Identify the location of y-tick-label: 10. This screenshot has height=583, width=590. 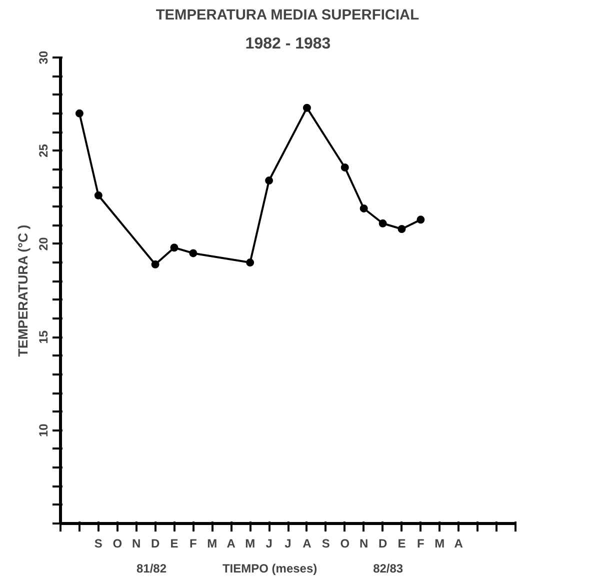
(43, 430).